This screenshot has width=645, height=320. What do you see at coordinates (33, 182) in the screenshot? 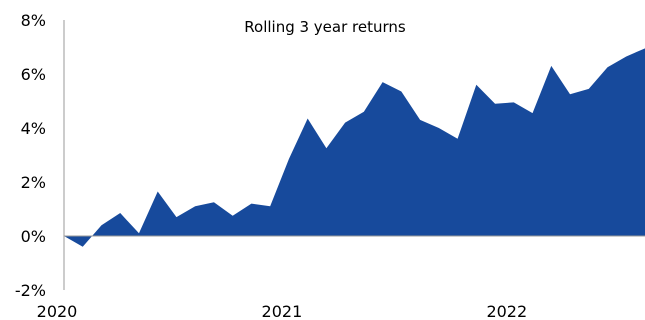
I see `y-tick-label: 2%` at bounding box center [33, 182].